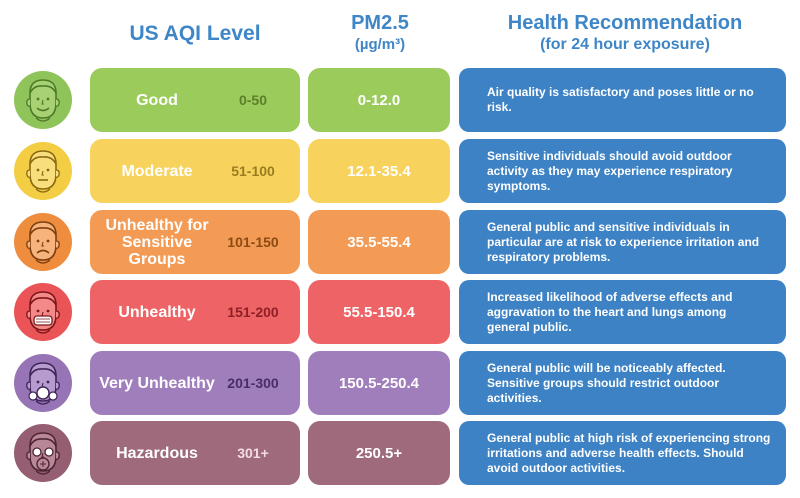  I want to click on gas-mask-icon, so click(43, 453).